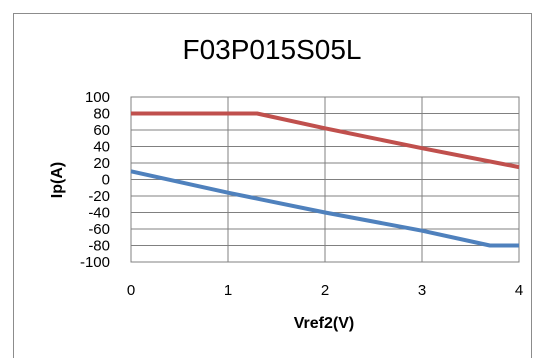 This screenshot has width=544, height=358. What do you see at coordinates (228, 290) in the screenshot?
I see `x-tick-label: 1` at bounding box center [228, 290].